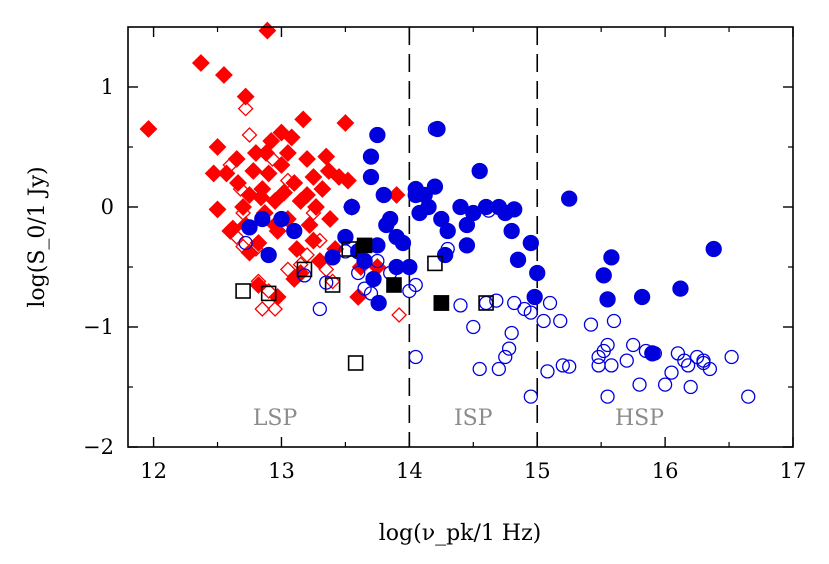 The width and height of the screenshot is (829, 564). What do you see at coordinates (665, 471) in the screenshot?
I see `x-tick-label: 16` at bounding box center [665, 471].